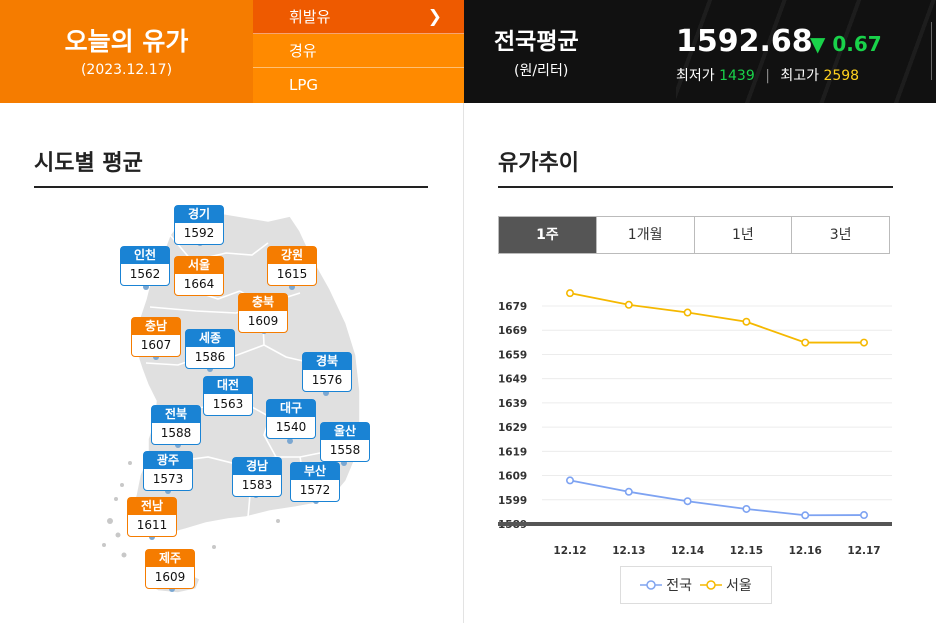 The height and width of the screenshot is (623, 936). Describe the element at coordinates (88, 163) in the screenshot. I see `regional-average-title: 시도별 평균` at that location.